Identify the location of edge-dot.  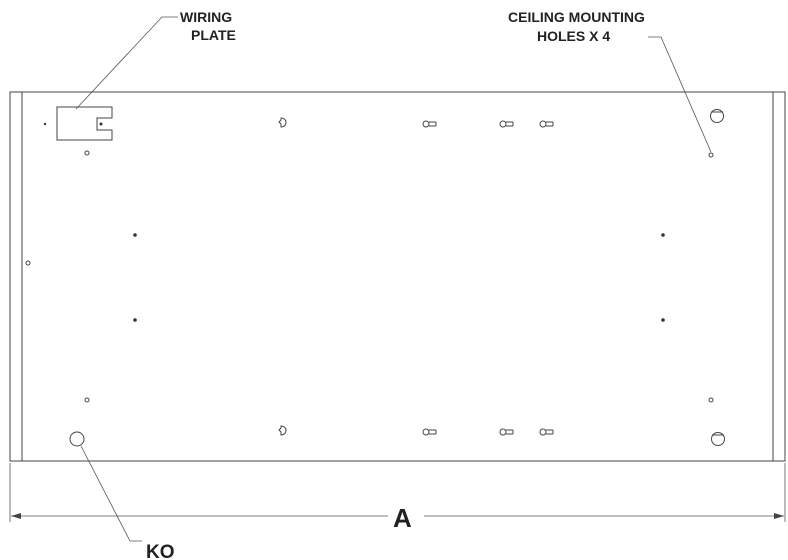
(45, 124).